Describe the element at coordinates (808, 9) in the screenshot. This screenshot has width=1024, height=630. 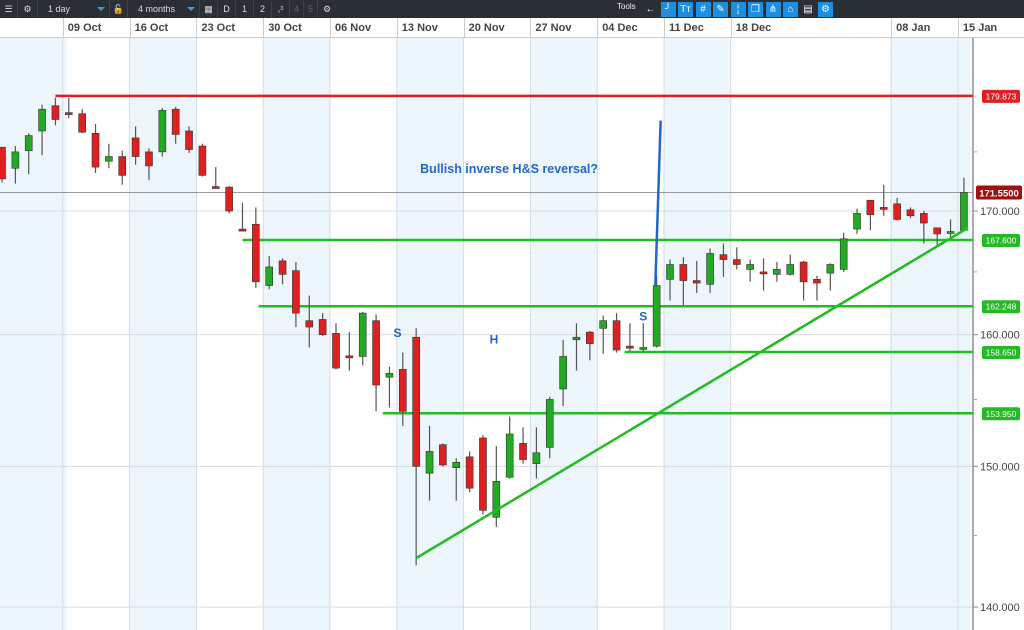
I see `print-icon: ▤` at that location.